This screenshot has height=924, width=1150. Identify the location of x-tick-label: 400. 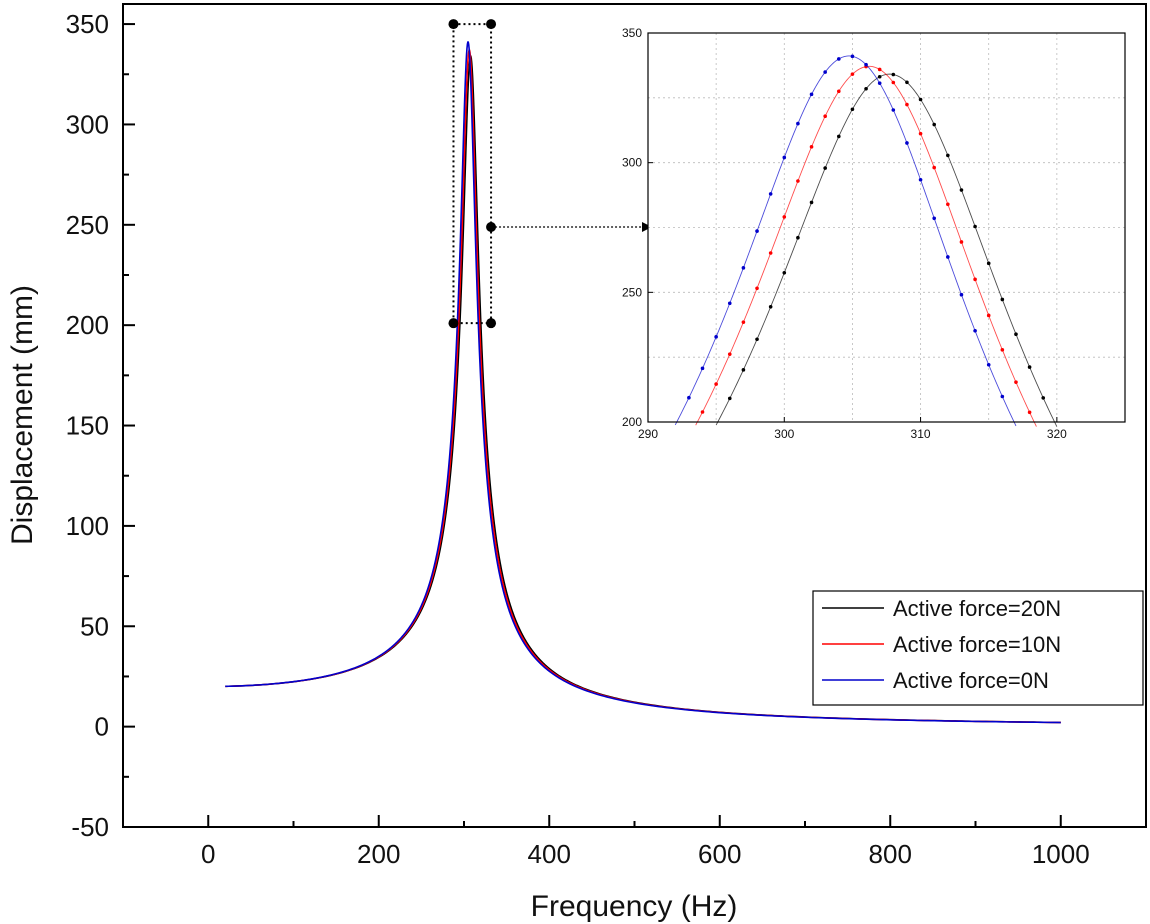
(549, 854).